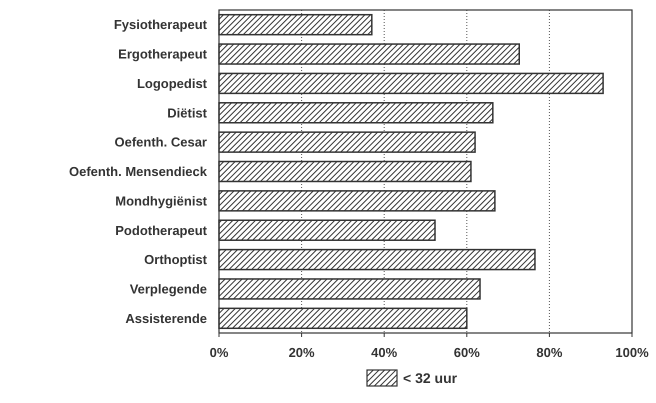  What do you see at coordinates (161, 24) in the screenshot?
I see `y-tick-label: Fysiotherapeut` at bounding box center [161, 24].